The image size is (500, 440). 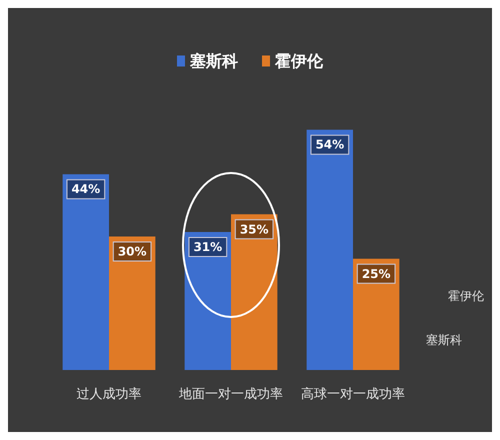 What do you see at coordinates (444, 340) in the screenshot?
I see `text: 塞斯科` at bounding box center [444, 340].